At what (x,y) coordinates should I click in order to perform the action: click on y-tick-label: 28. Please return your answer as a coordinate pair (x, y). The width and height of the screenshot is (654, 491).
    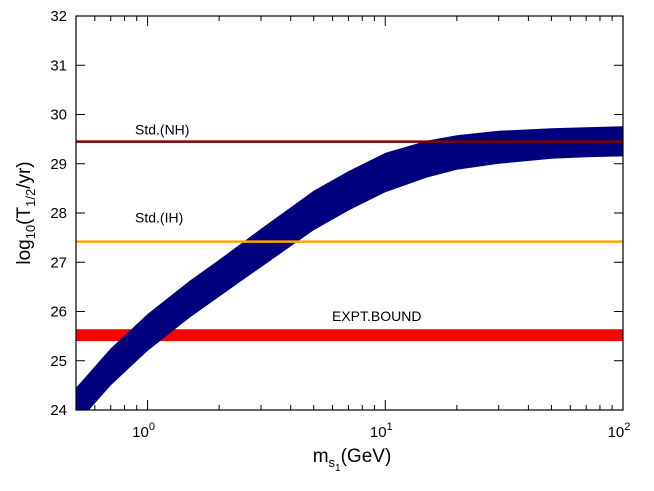
    Looking at the image, I should click on (58, 213).